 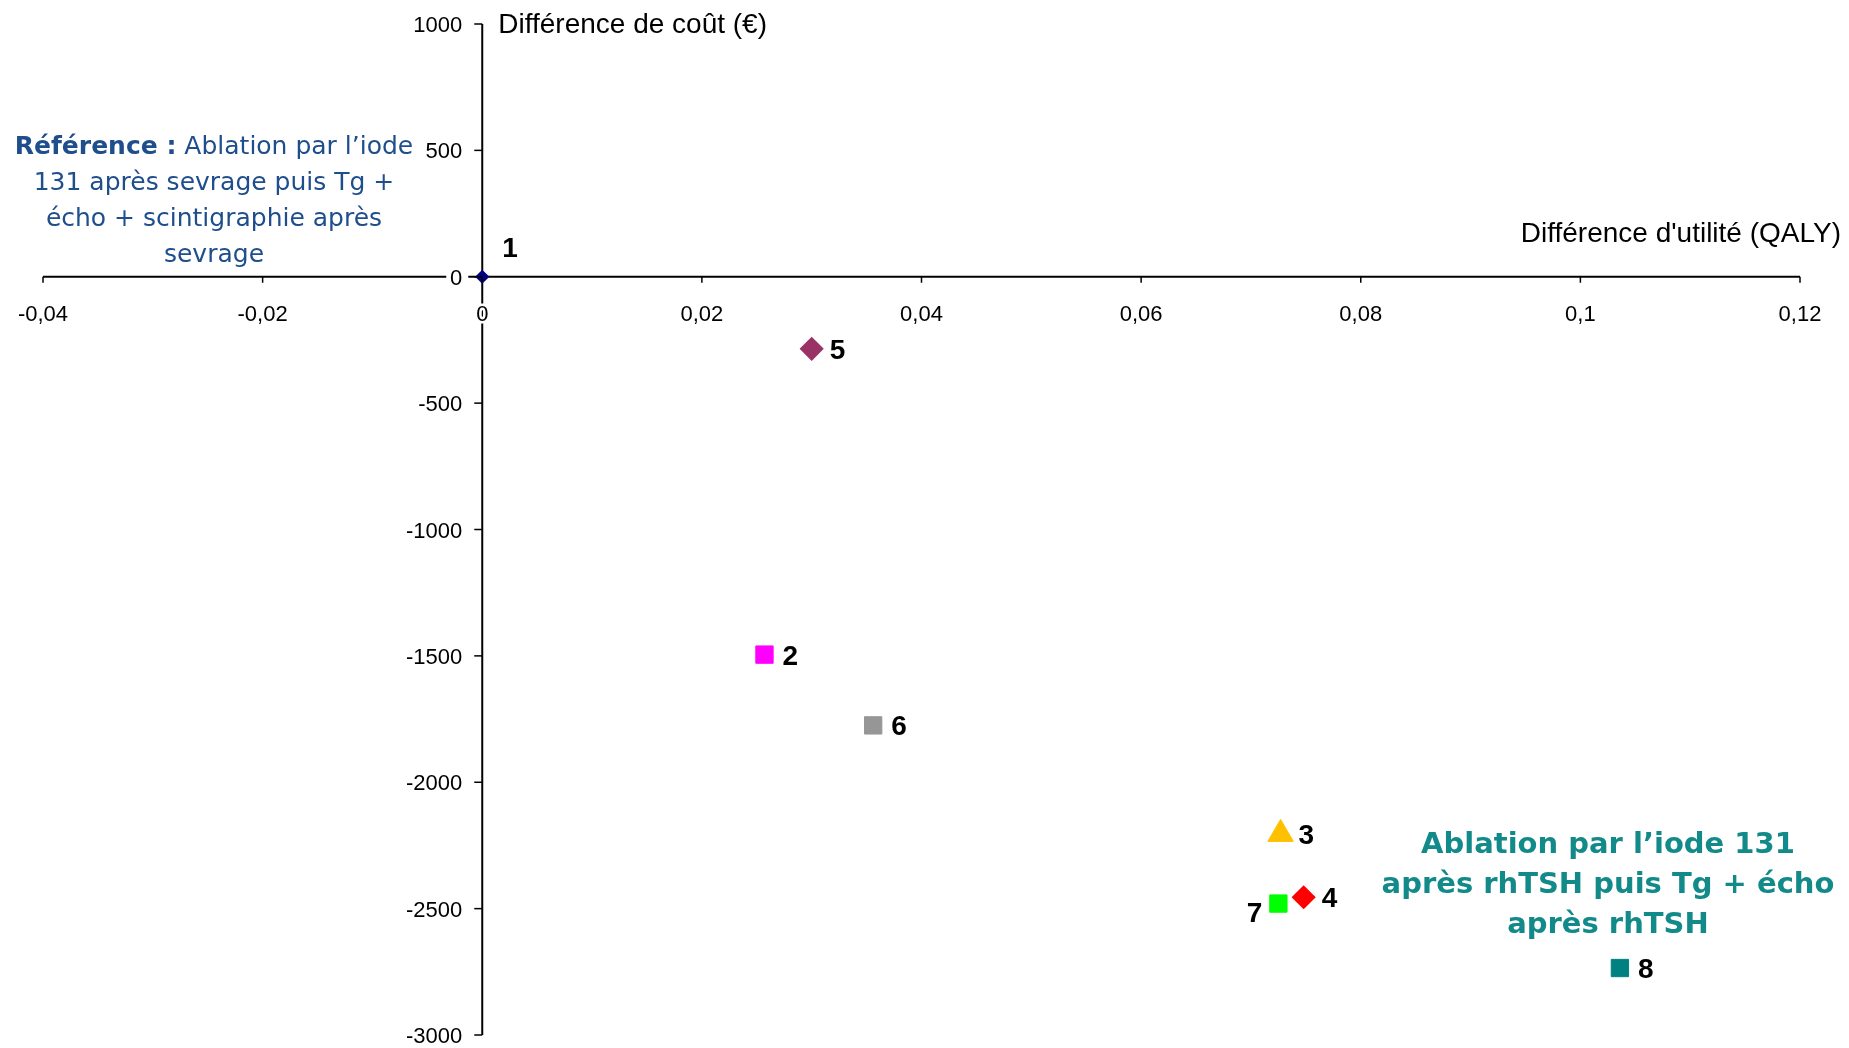 What do you see at coordinates (434, 909) in the screenshot?
I see `y-tick-label: -2500` at bounding box center [434, 909].